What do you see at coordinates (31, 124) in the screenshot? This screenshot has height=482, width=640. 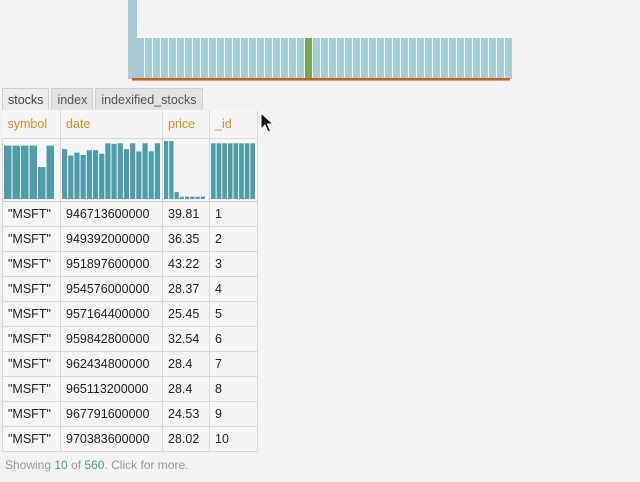 I see `column-header-symbol: symbol` at bounding box center [31, 124].